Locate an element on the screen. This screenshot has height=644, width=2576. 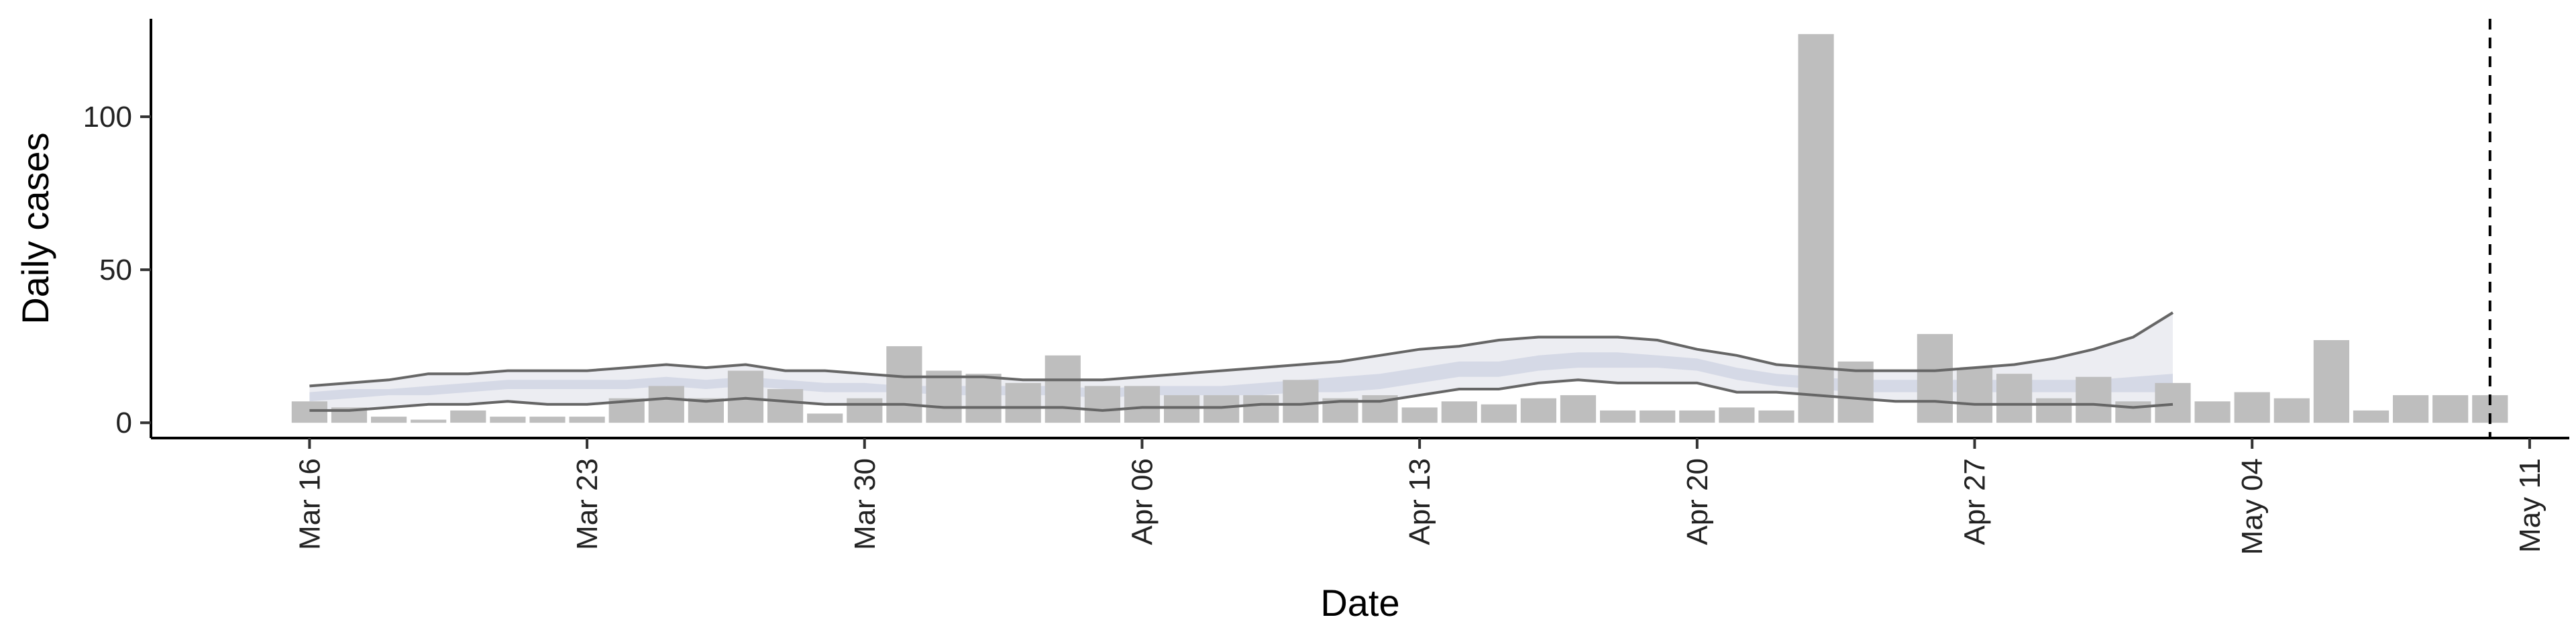
x-tick-label: May 04 is located at coordinates (2252, 506).